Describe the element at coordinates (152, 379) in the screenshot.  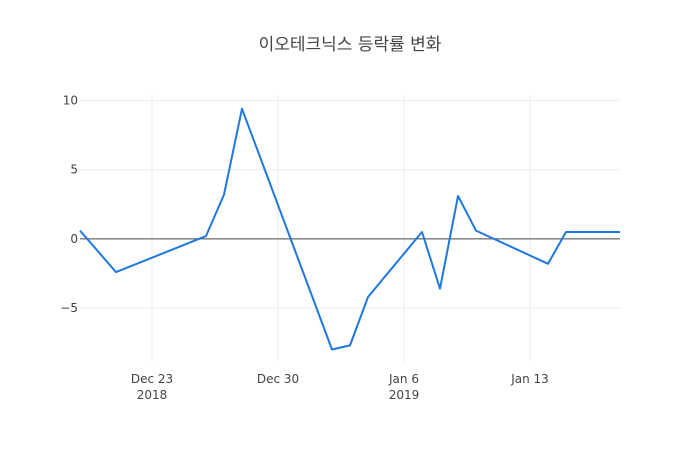
I see `x-tick-label: Dec 23` at that location.